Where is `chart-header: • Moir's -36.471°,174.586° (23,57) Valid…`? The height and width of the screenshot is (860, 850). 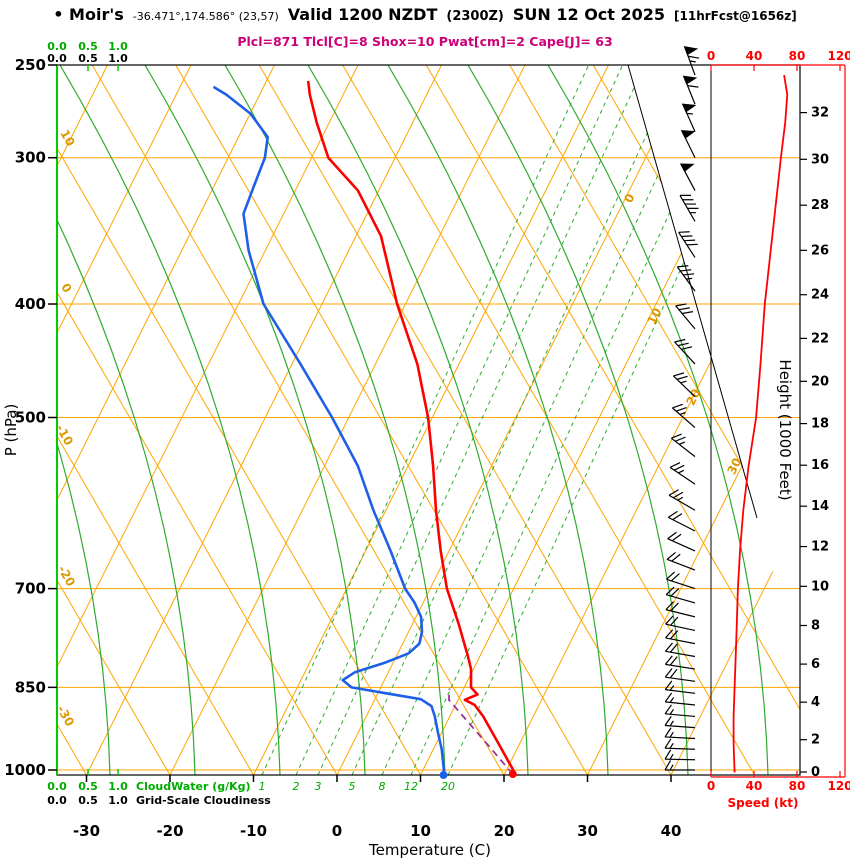
chart-header: • Moir's -36.471°,174.586° (23,57) Valid… is located at coordinates (425, 14).